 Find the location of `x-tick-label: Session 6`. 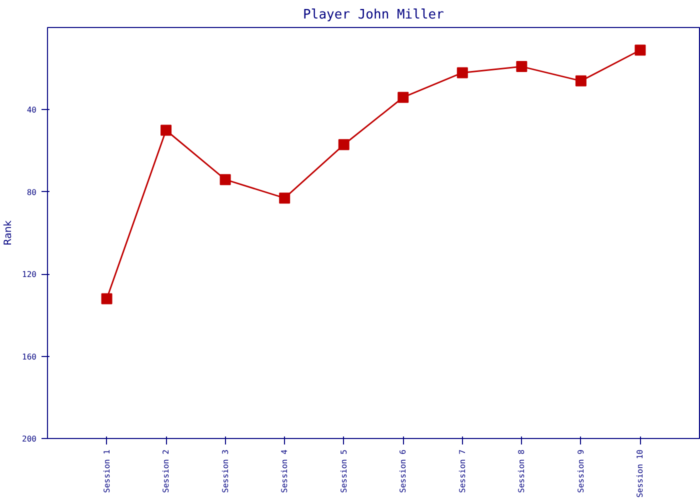

x-tick-label: Session 6 is located at coordinates (403, 471).